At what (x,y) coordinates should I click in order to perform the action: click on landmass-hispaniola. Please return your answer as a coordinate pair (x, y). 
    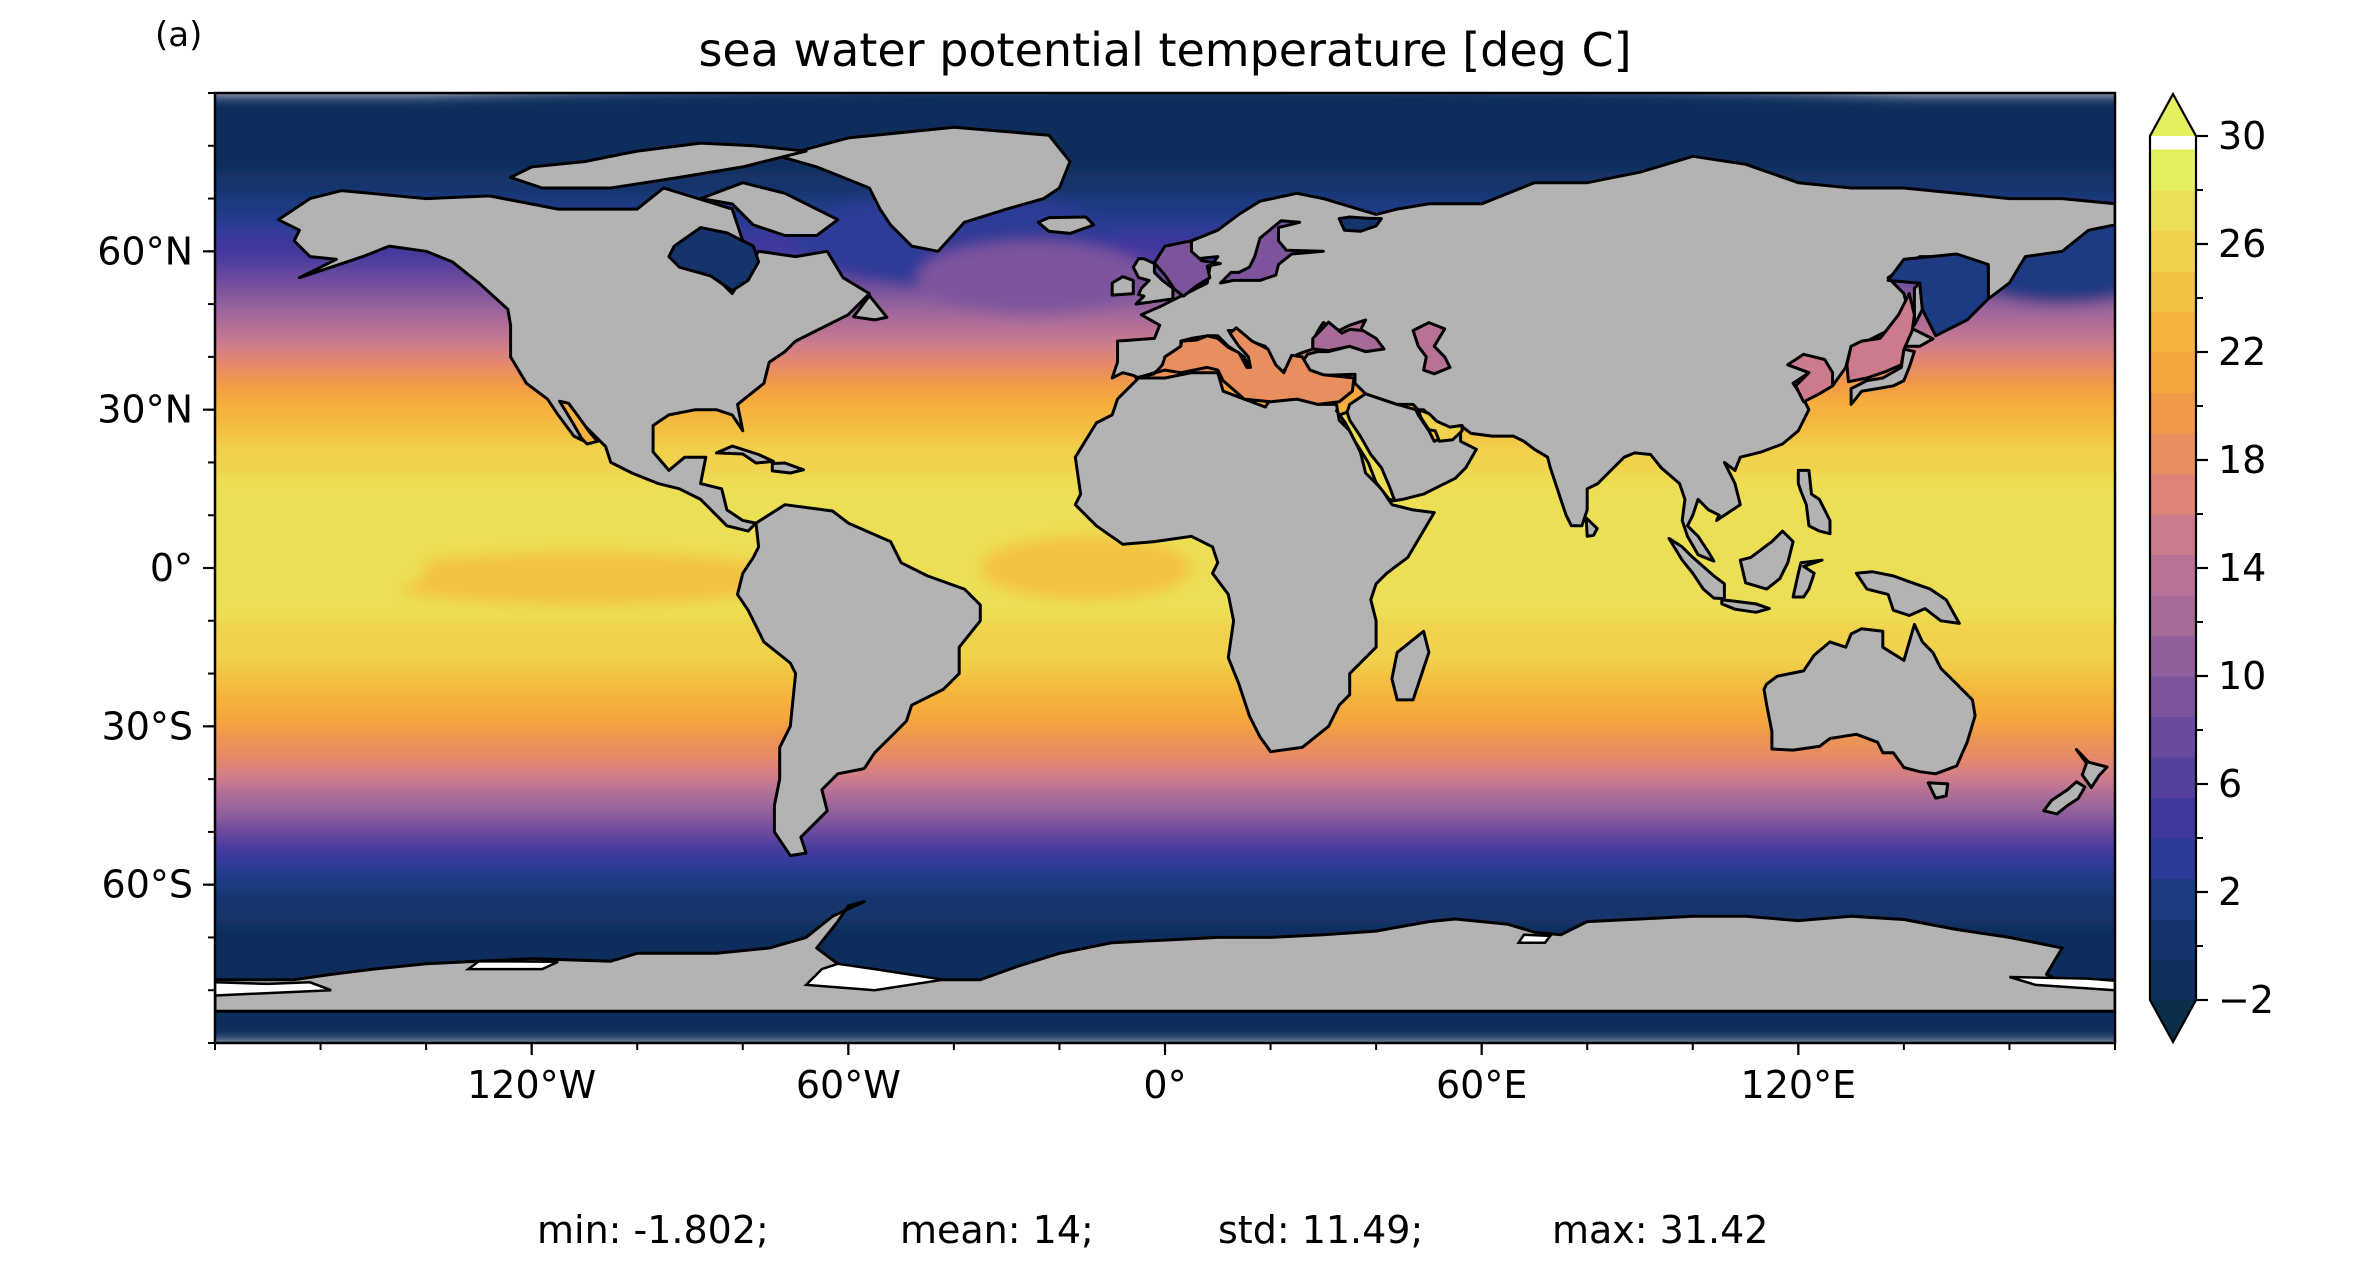
    Looking at the image, I should click on (787, 468).